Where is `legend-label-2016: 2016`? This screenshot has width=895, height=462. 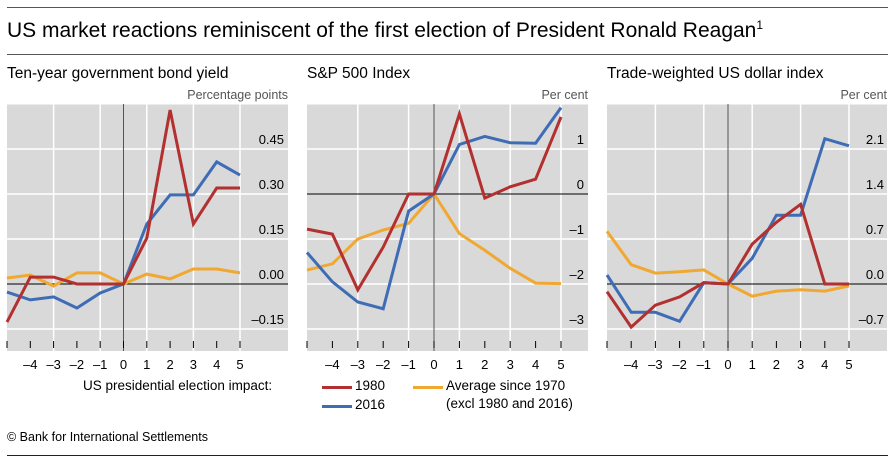
legend-label-2016: 2016 is located at coordinates (370, 404).